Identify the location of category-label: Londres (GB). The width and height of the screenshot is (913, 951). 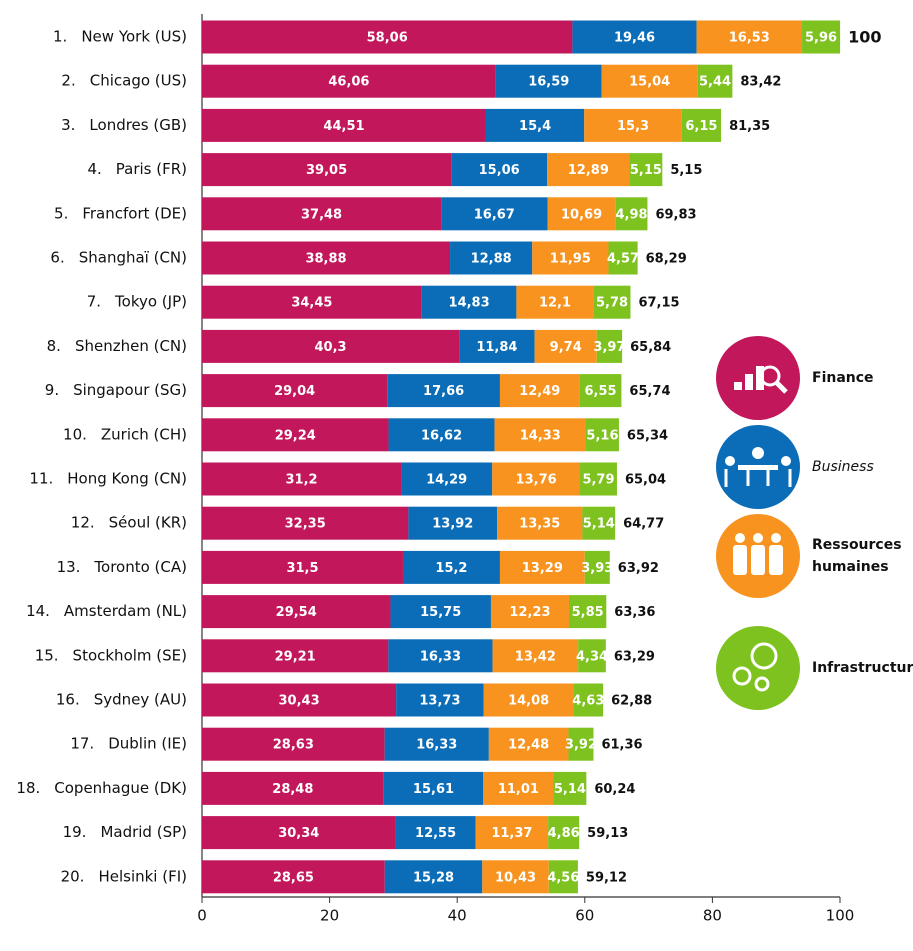
(138, 125).